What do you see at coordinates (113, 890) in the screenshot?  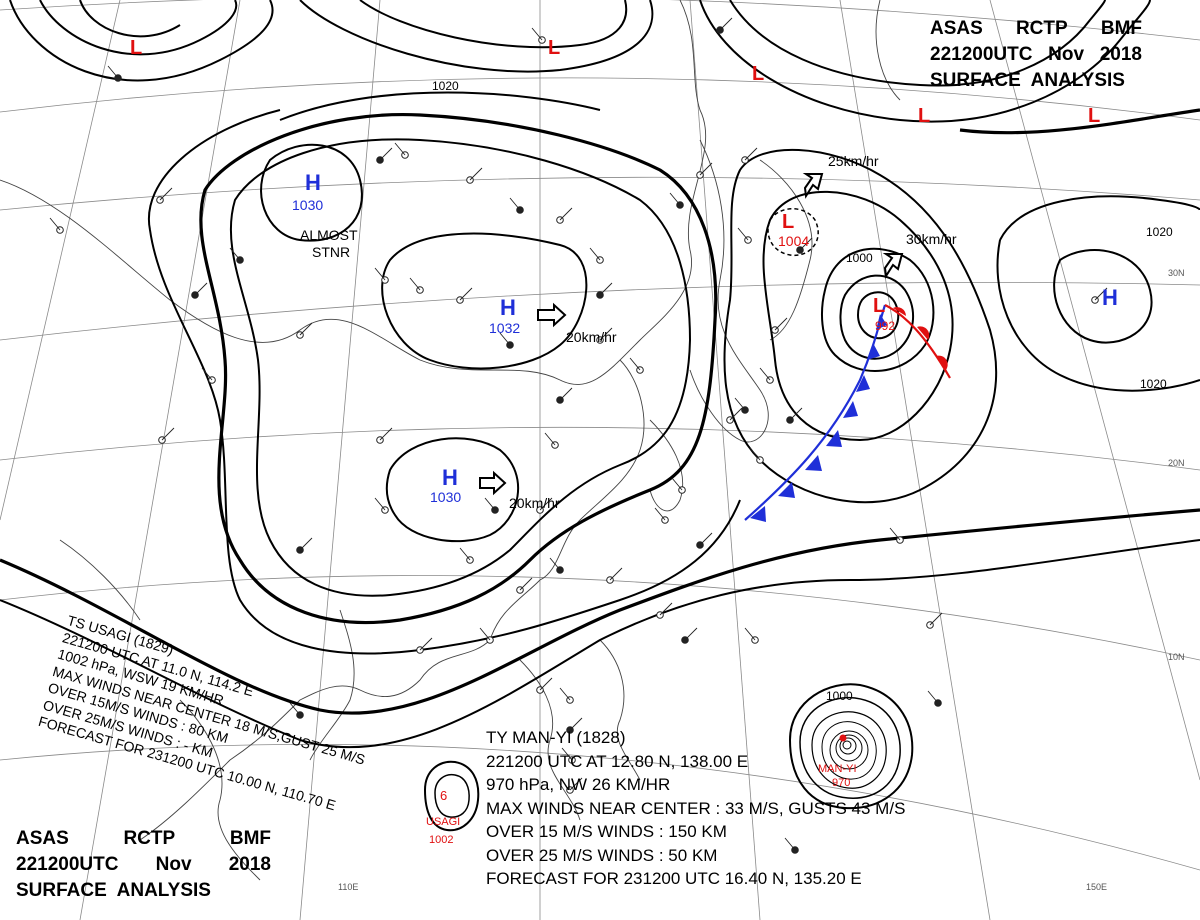 I see `footer-line-3: SURFACE ANALYSIS` at bounding box center [113, 890].